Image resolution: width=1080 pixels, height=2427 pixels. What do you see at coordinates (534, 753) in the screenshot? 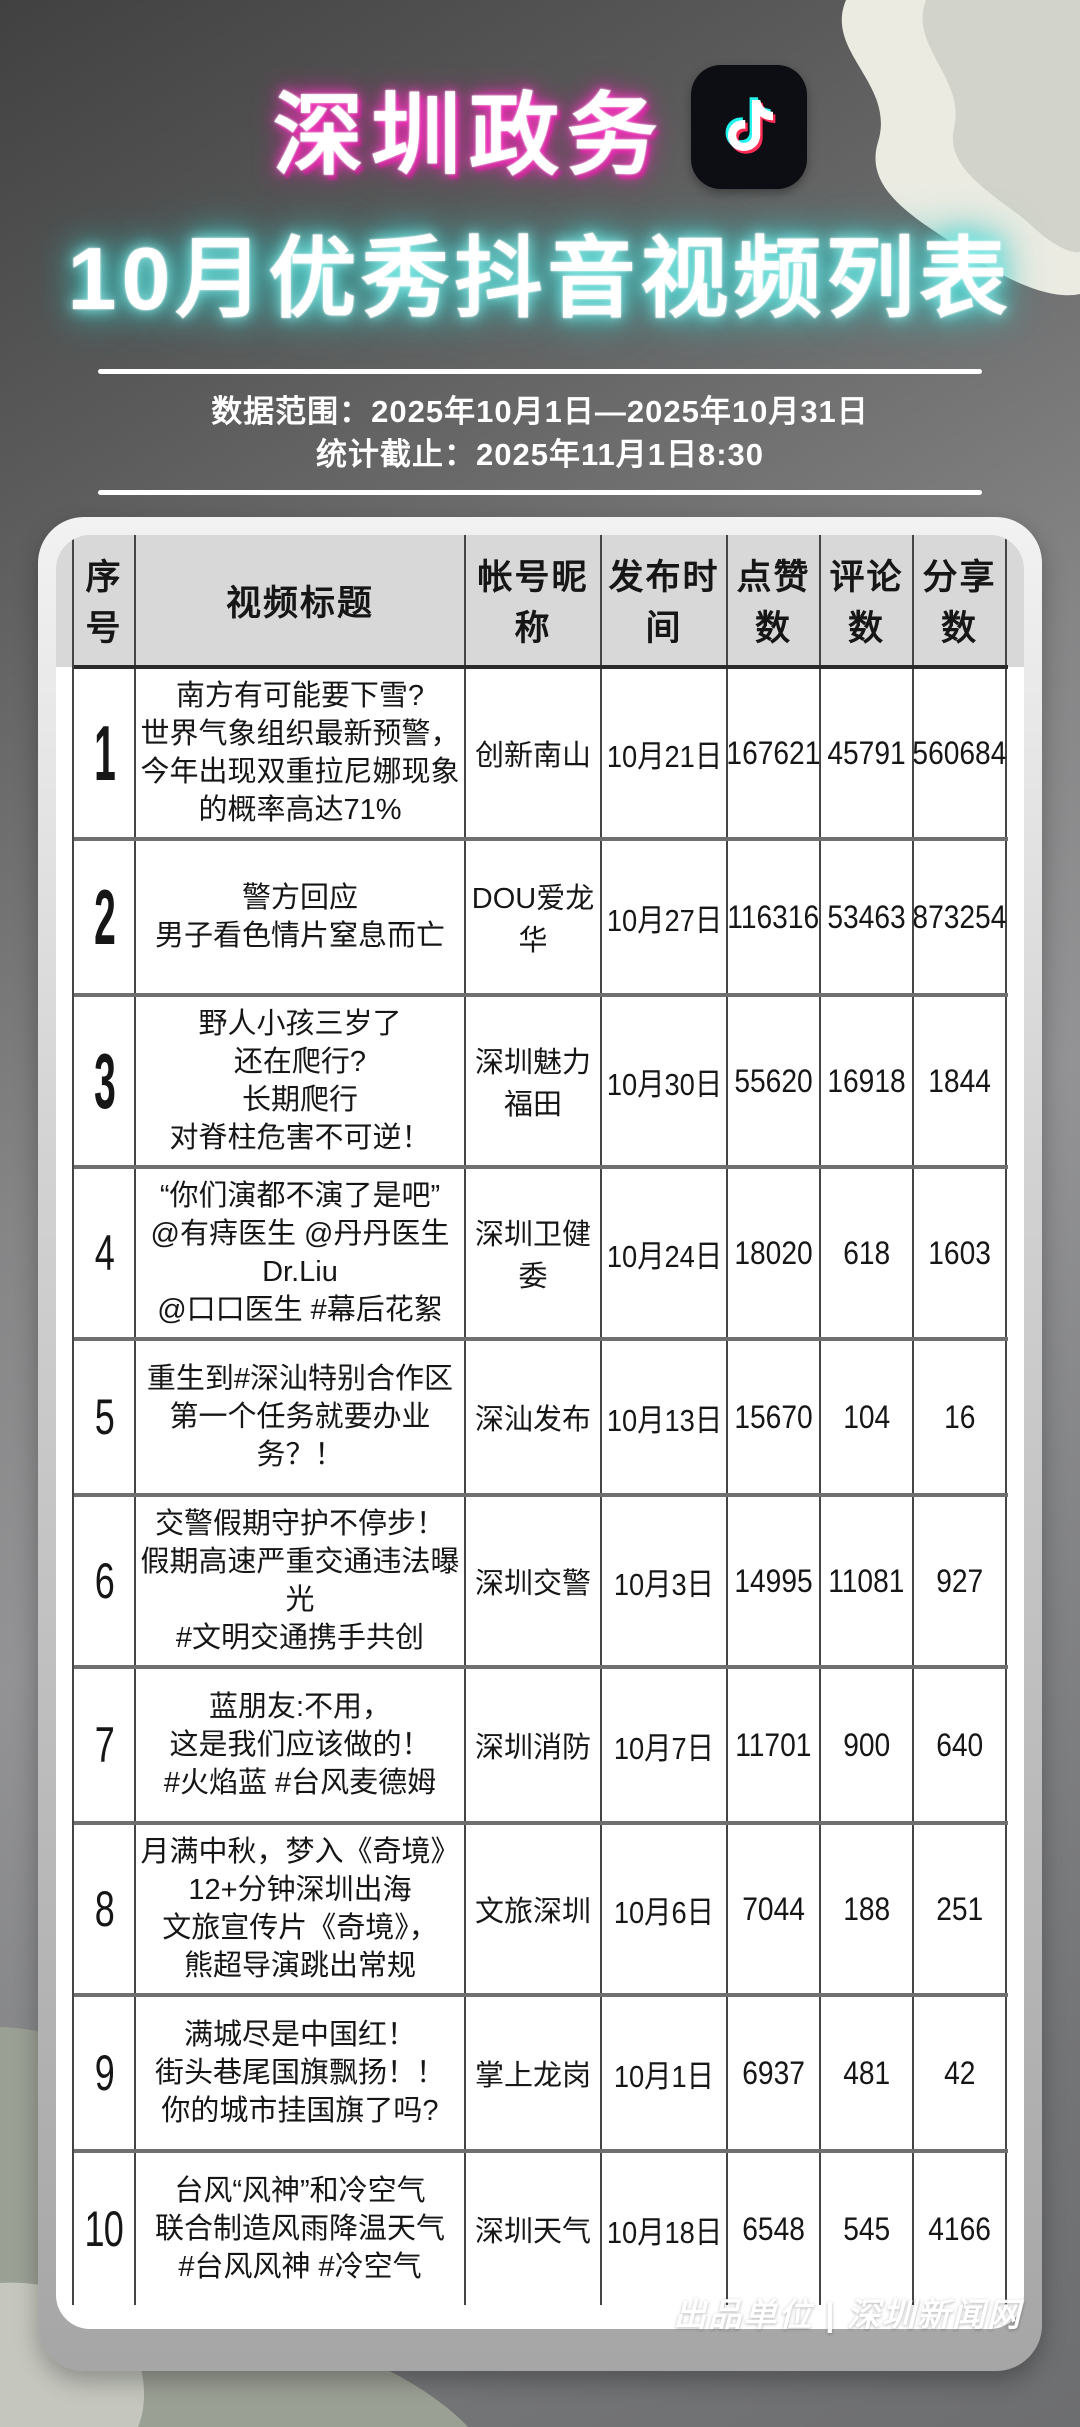
I see `account-name: 创新南山` at bounding box center [534, 753].